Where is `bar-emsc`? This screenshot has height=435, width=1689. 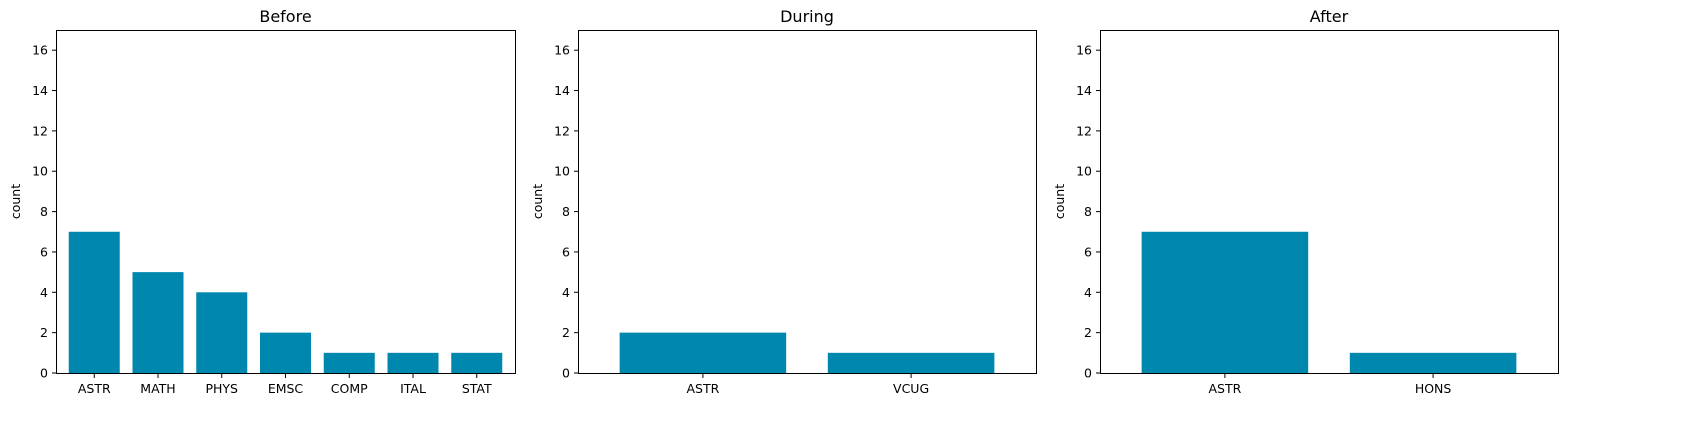 bar-emsc is located at coordinates (285, 352).